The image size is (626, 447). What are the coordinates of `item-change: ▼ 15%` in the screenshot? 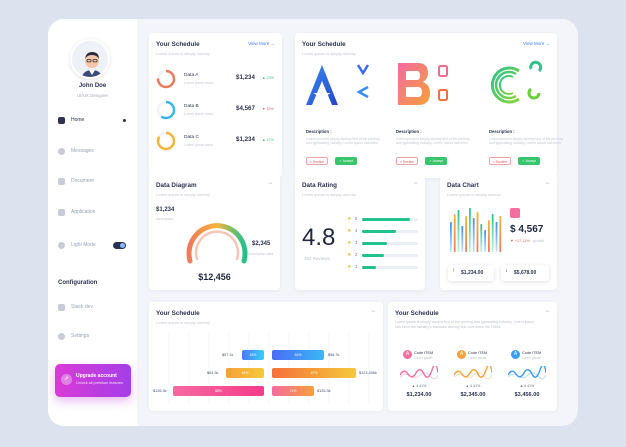 It's located at (268, 109).